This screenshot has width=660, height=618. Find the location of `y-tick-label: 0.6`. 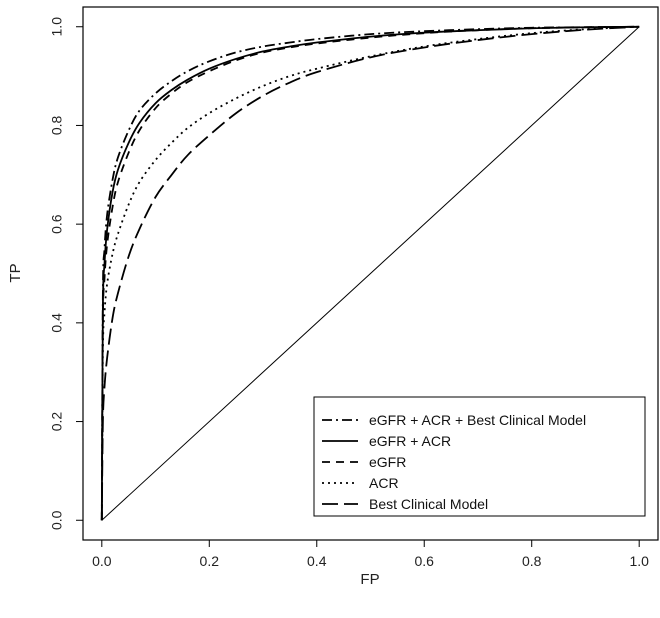

y-tick-label: 0.6 is located at coordinates (57, 224).